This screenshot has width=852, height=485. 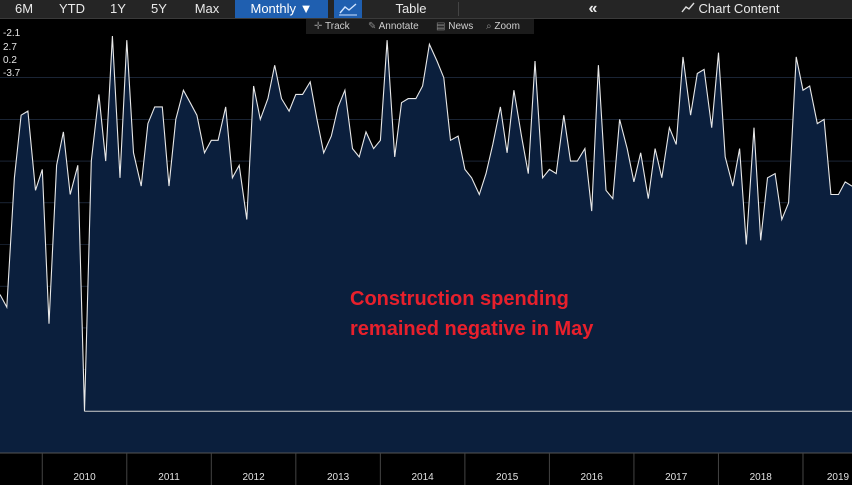 I want to click on range-max-button: Max, so click(x=207, y=8).